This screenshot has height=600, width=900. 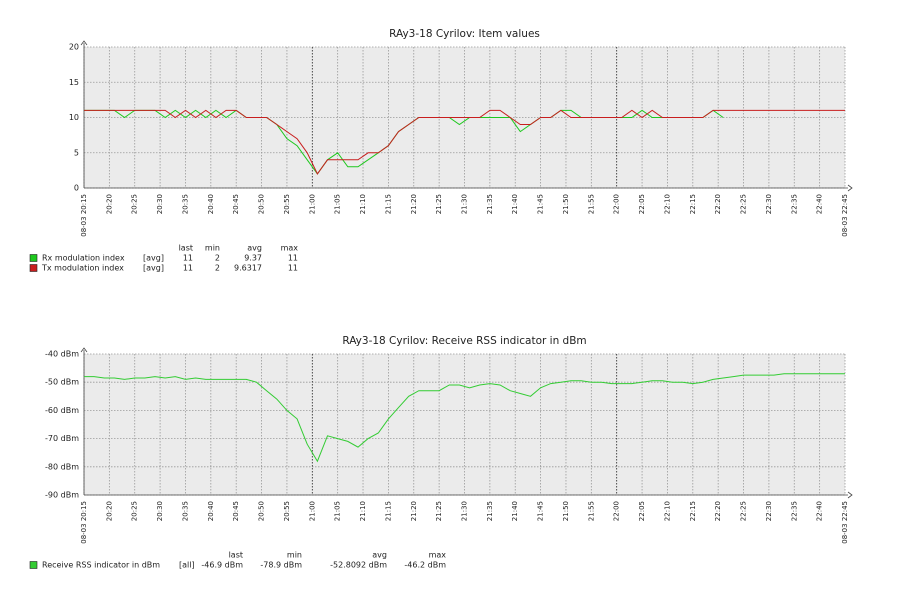 I want to click on y-tick-label: 15, so click(x=74, y=82).